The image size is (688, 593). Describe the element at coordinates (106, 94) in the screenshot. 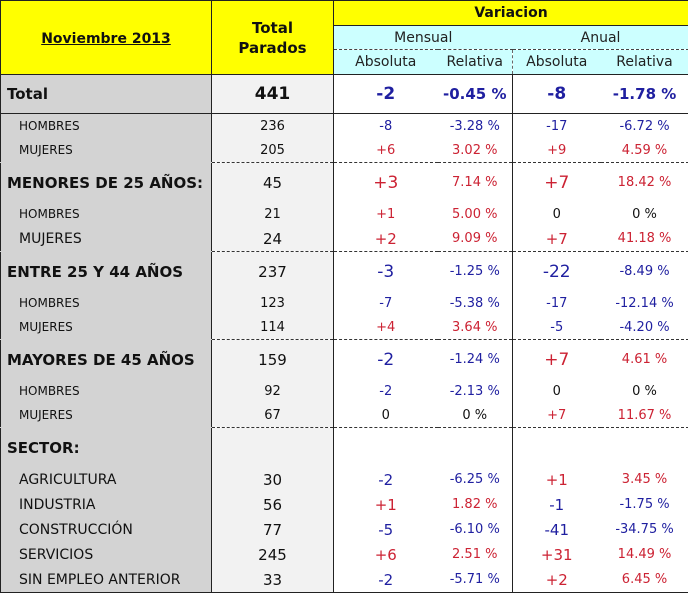

I see `row-label: Total` at that location.